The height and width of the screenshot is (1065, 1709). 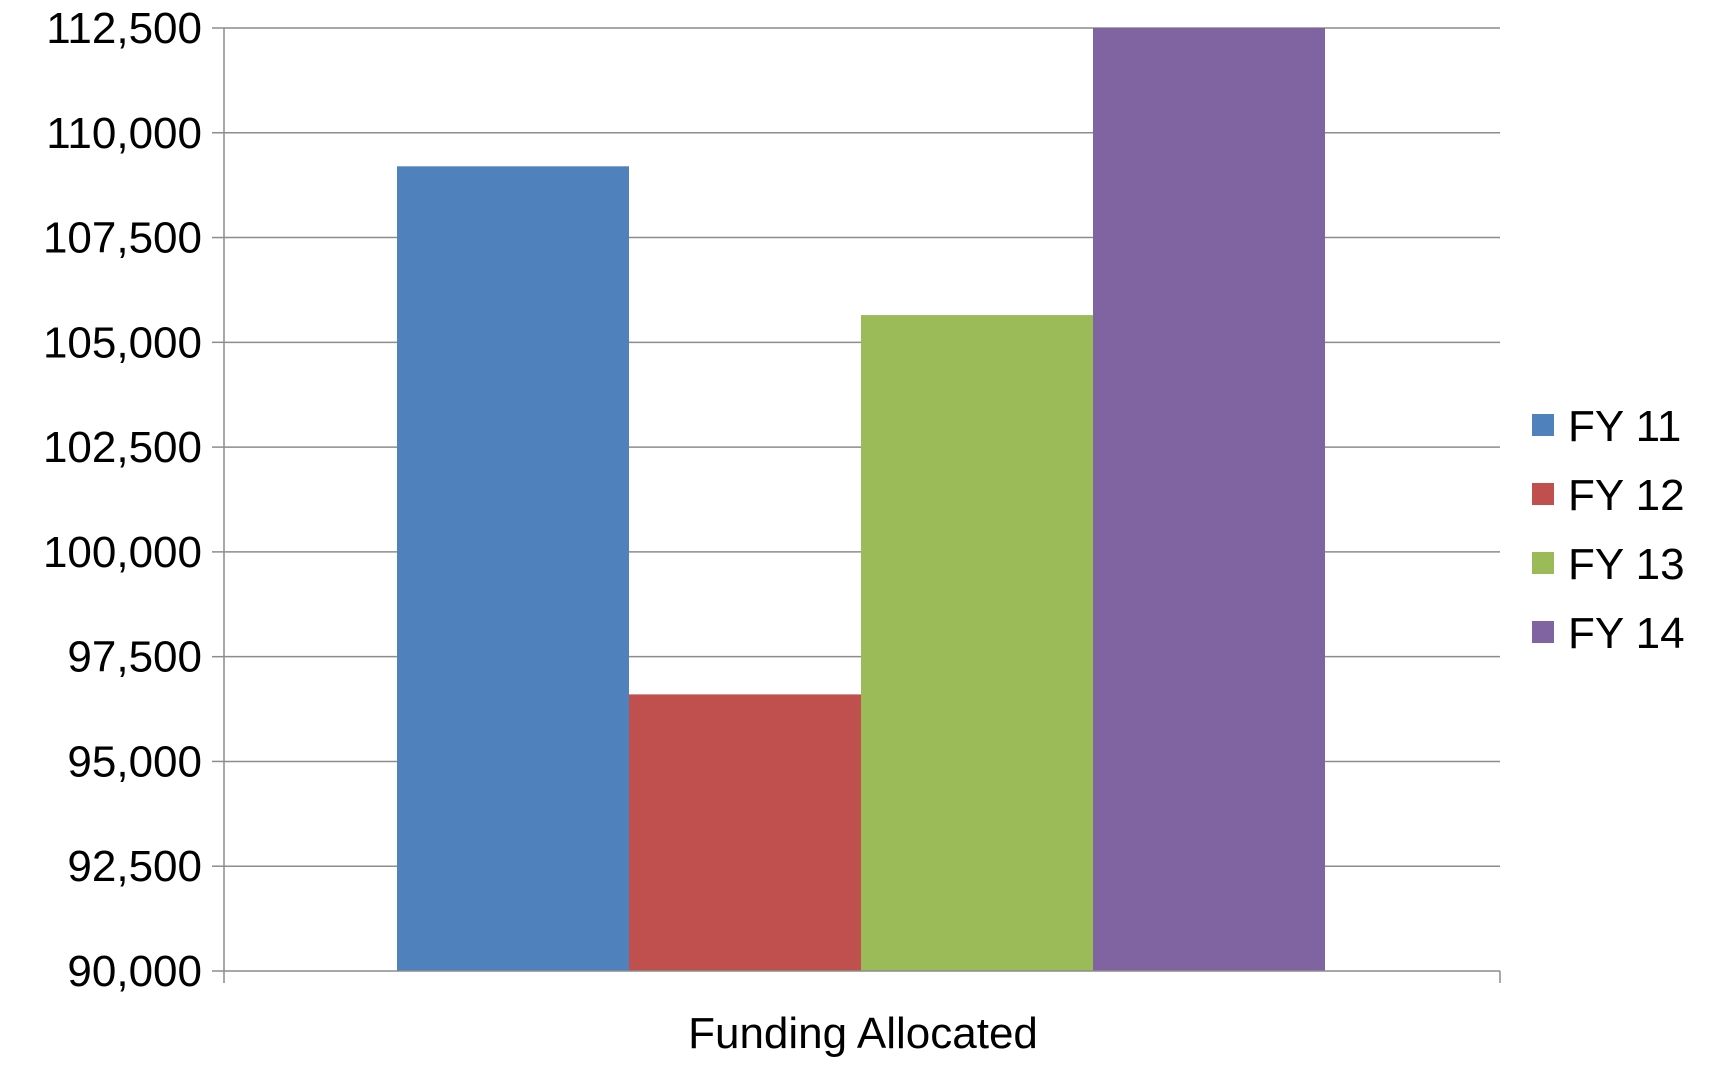 What do you see at coordinates (1626, 495) in the screenshot?
I see `legend-label: FY 12` at bounding box center [1626, 495].